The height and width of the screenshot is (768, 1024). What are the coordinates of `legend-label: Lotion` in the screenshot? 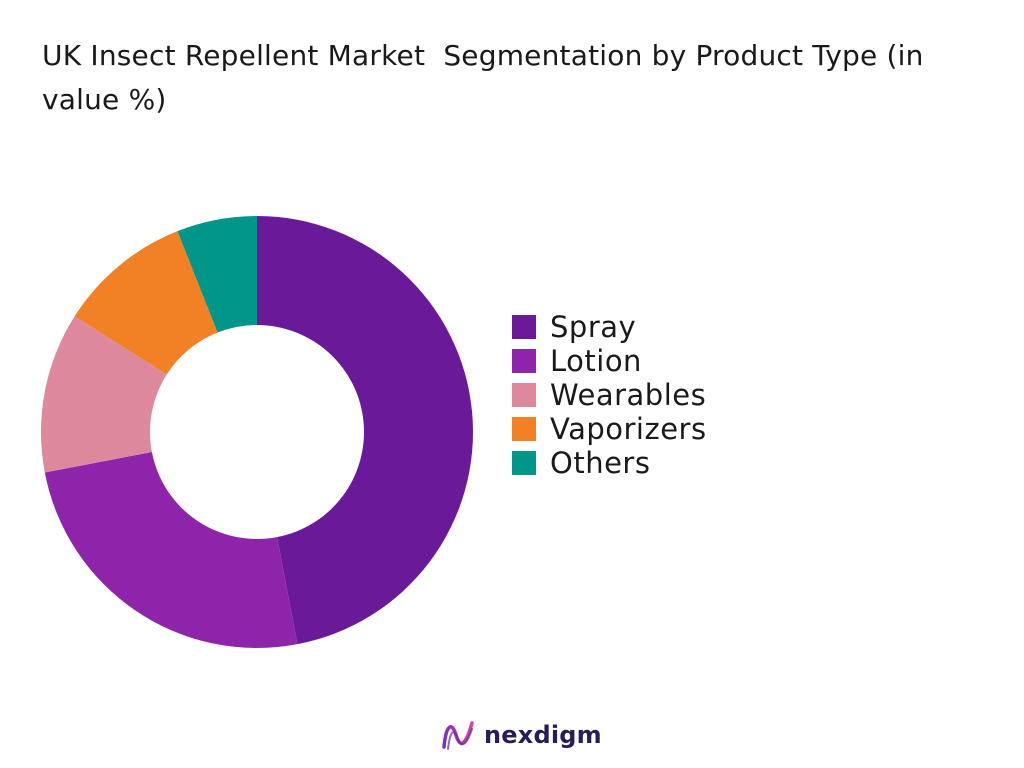 It's located at (596, 361).